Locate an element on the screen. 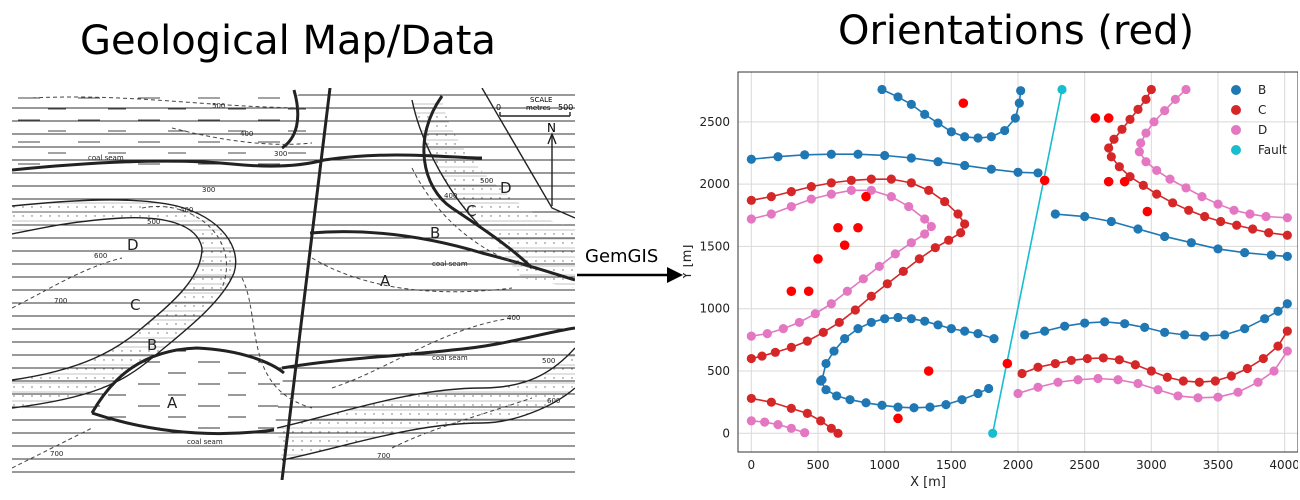  coal-seam-label-2: coal seam is located at coordinates (450, 264).